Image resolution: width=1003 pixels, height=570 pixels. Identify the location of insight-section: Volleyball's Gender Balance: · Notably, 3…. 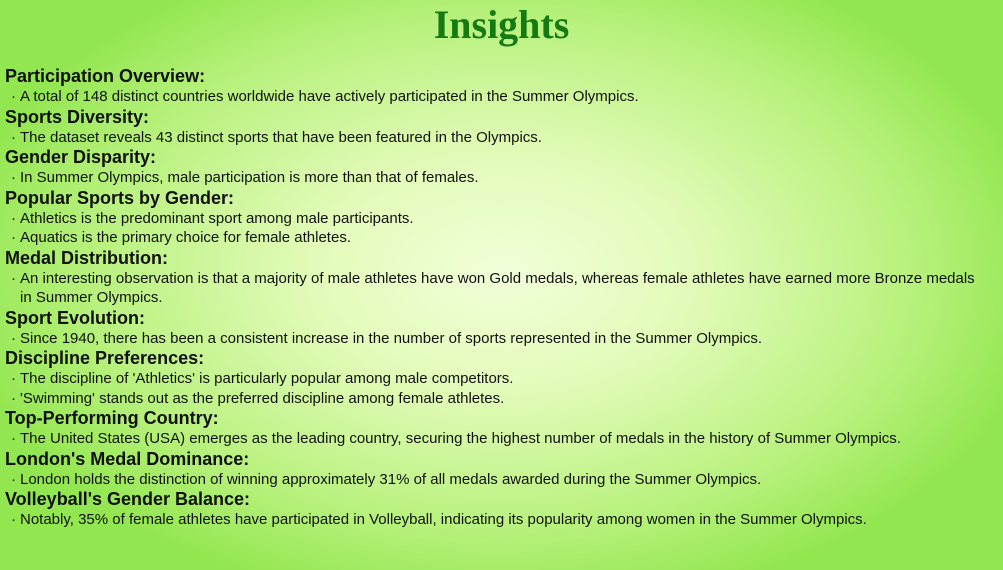
(500, 509).